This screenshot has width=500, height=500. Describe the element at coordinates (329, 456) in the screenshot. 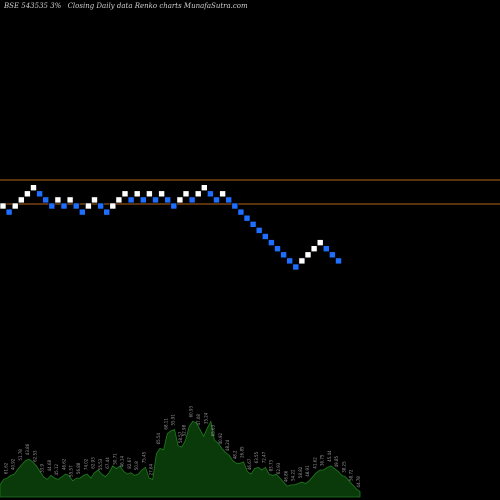

I see `volume-label: 45.44` at that location.